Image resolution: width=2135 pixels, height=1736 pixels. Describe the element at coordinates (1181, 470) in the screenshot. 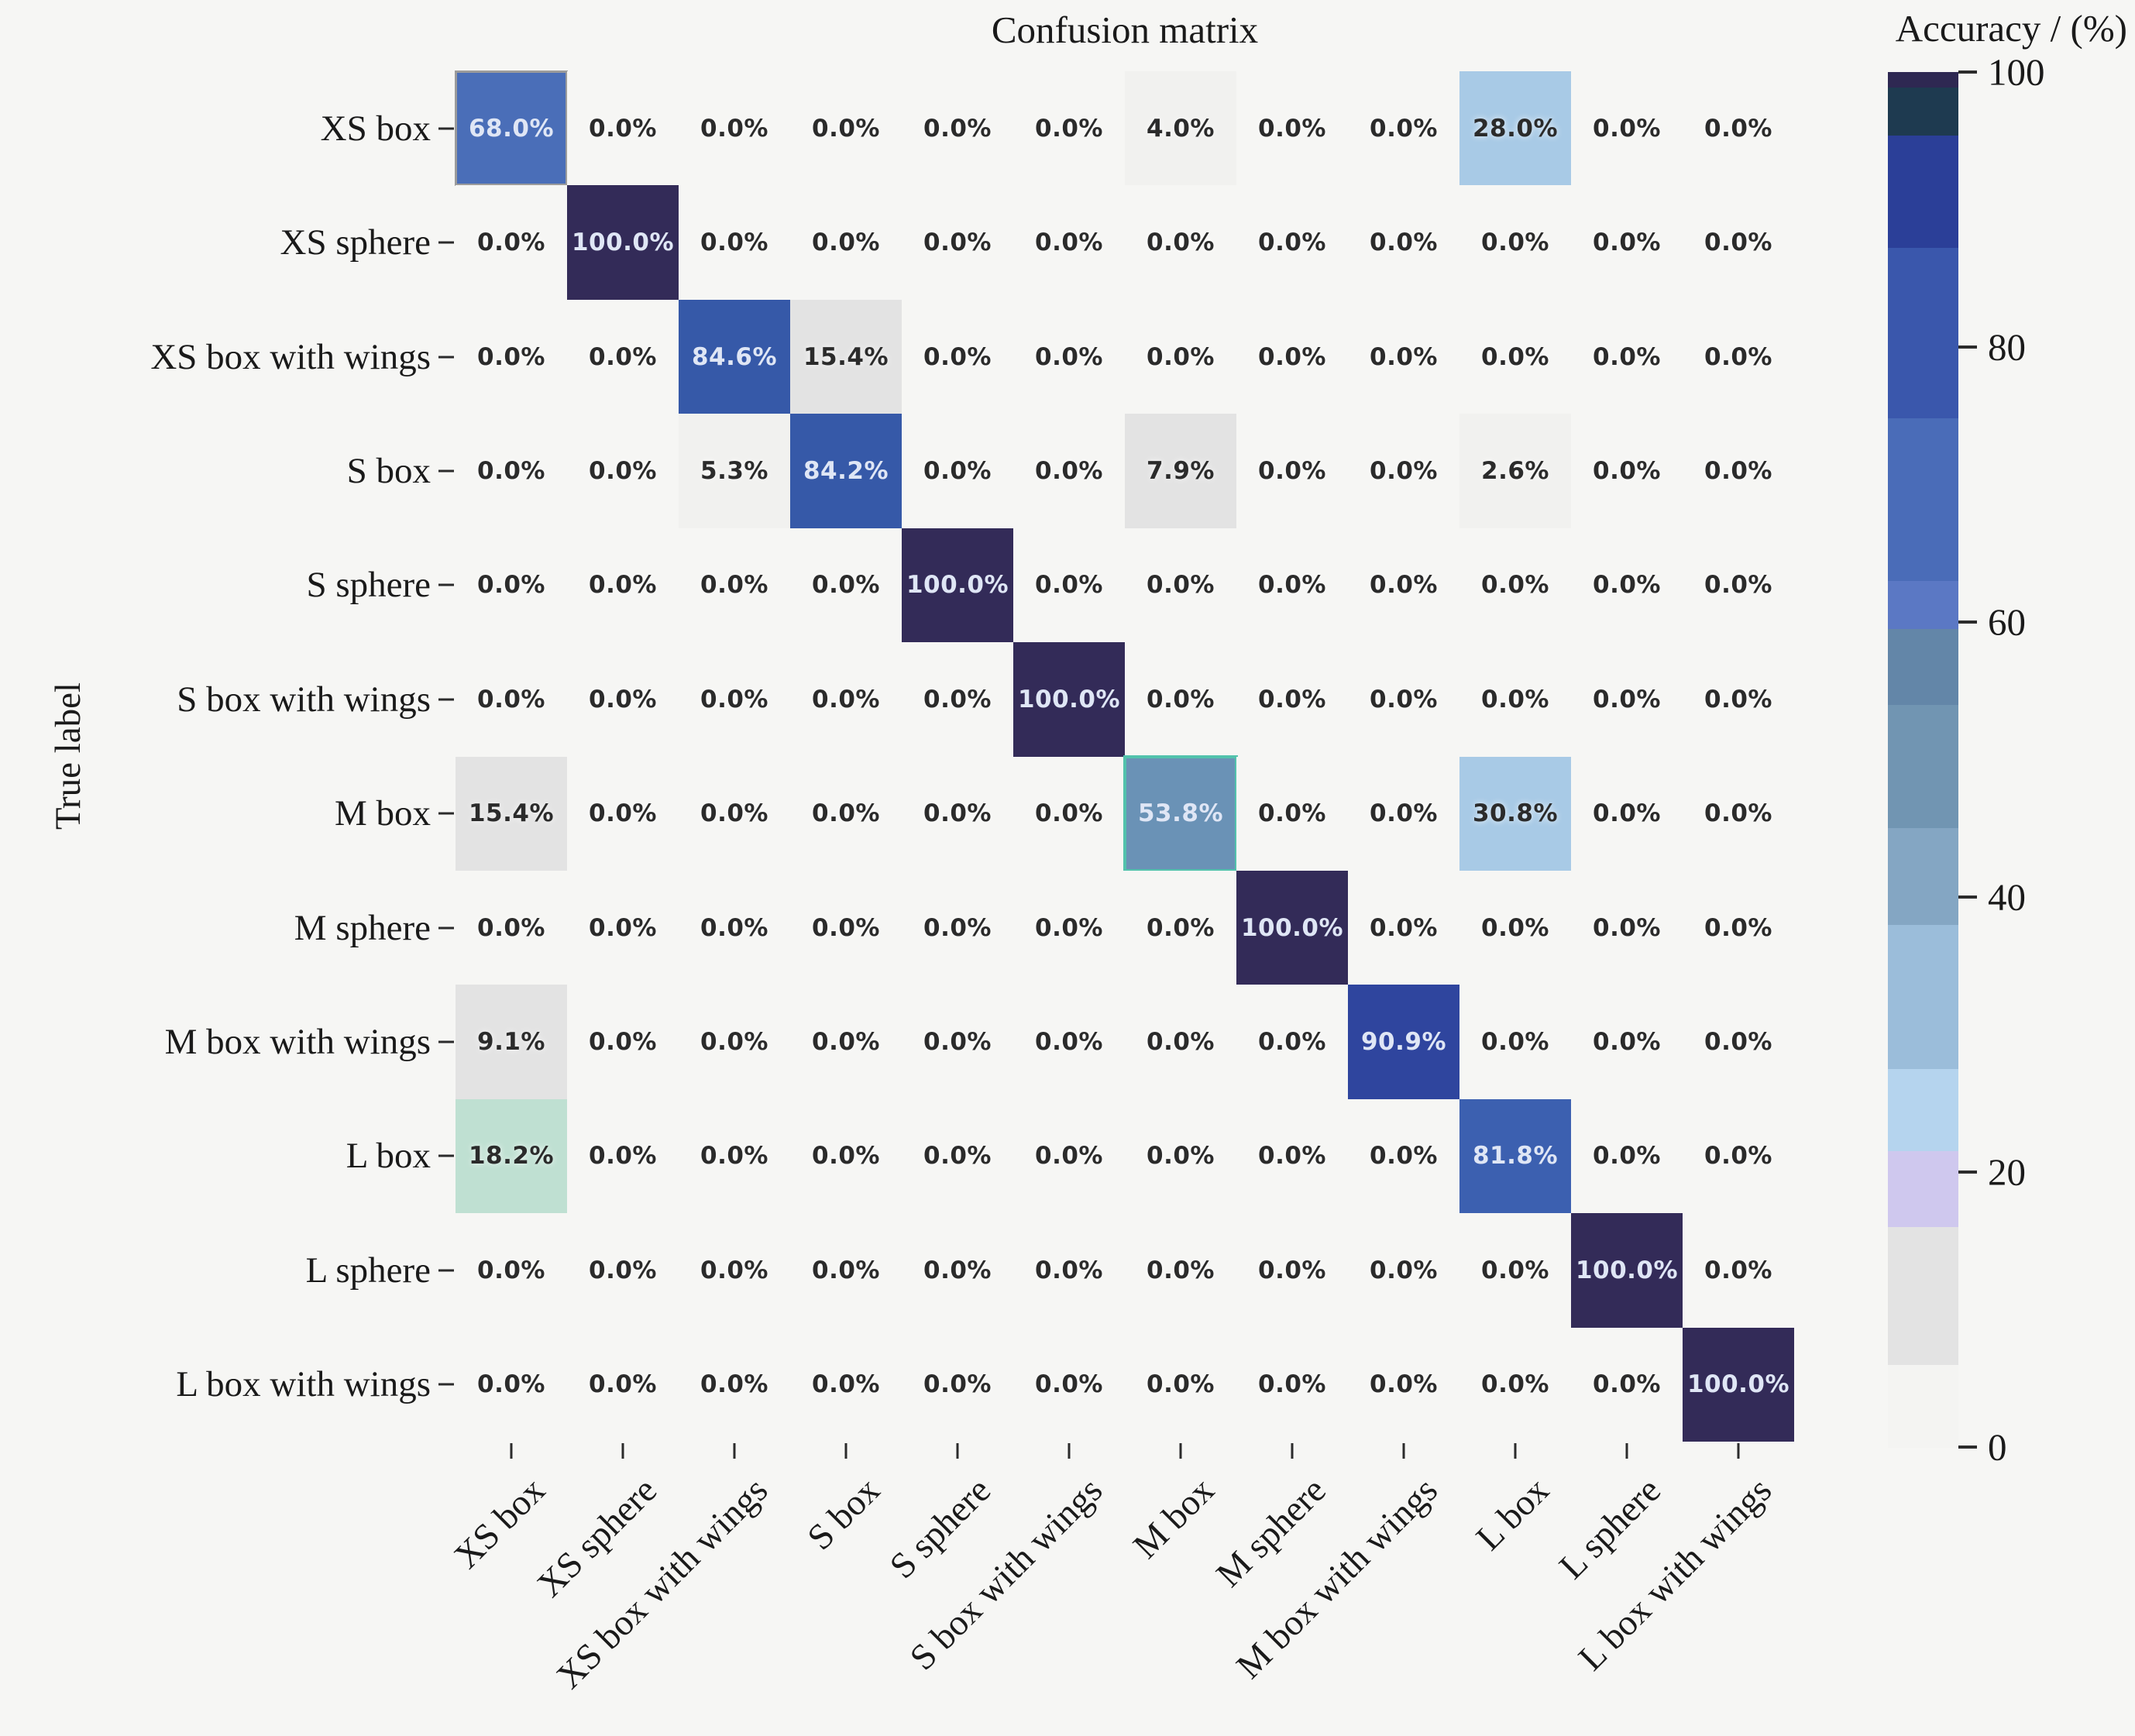

I see `cell-value-label: 7.9%` at that location.